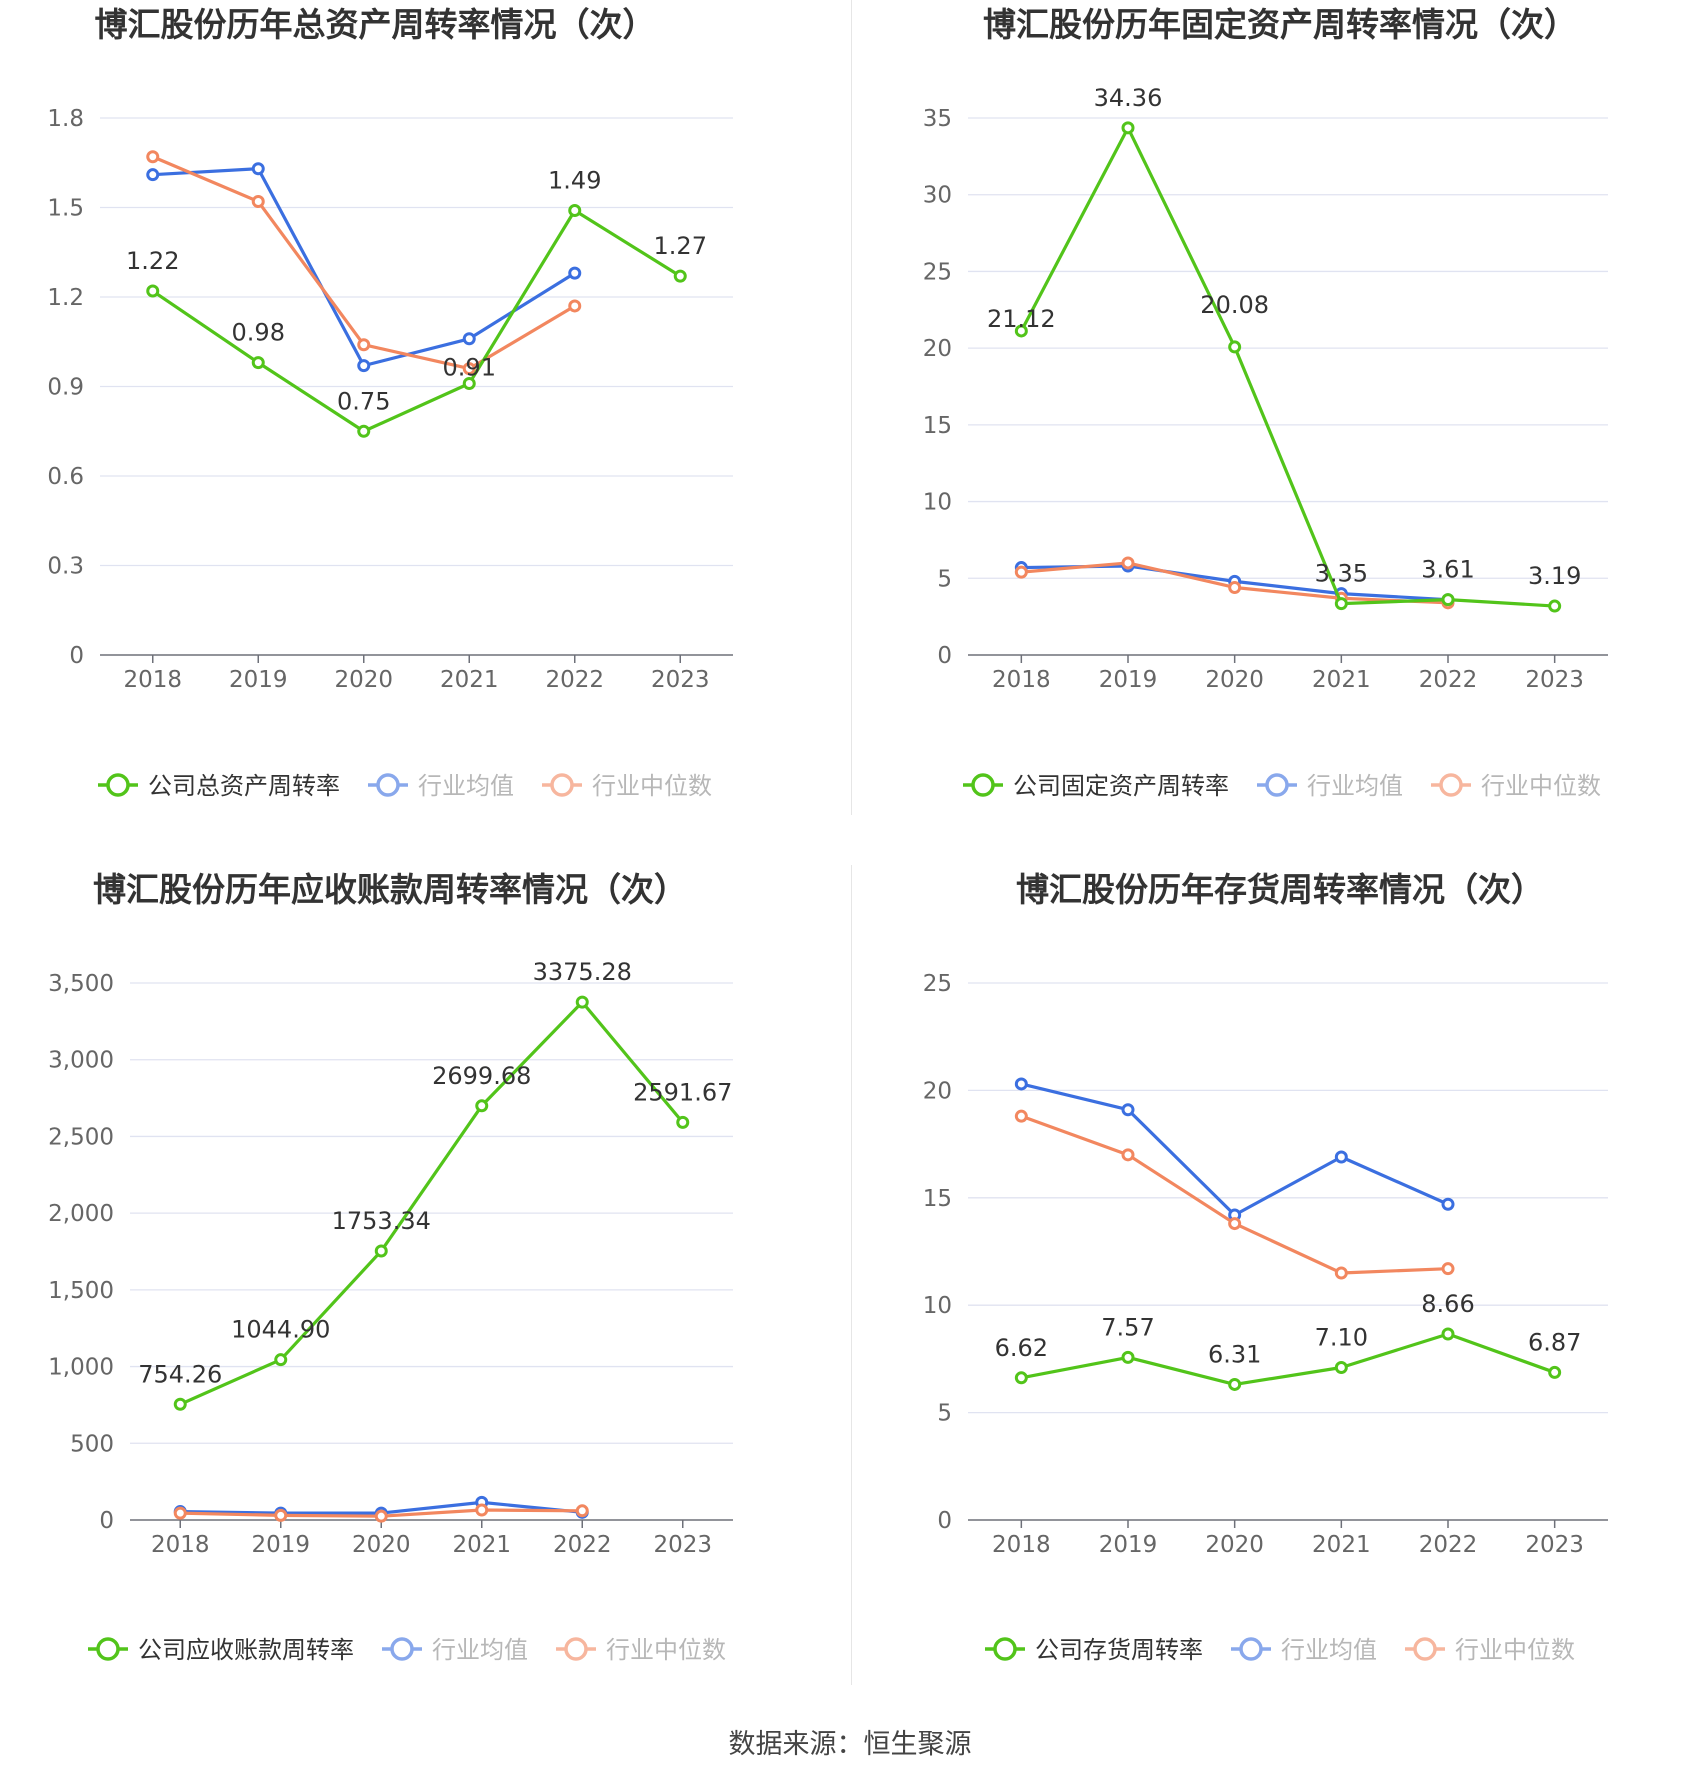 This screenshot has height=1782, width=1700. I want to click on legend-item-company: 公司存货周转率, so click(1094, 1650).